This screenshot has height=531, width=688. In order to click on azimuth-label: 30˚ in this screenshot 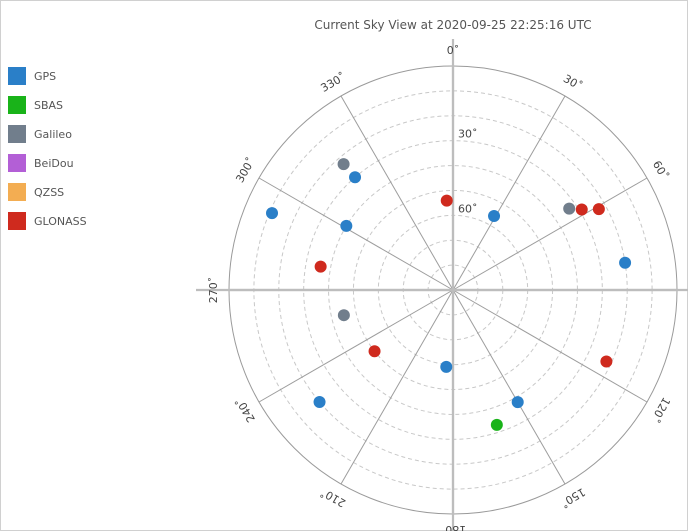, I will do `click(572, 82)`.